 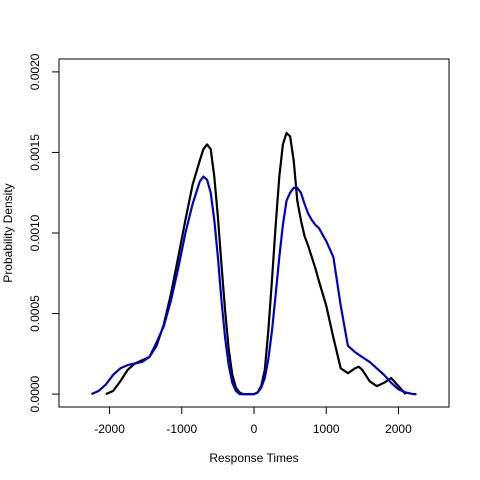 What do you see at coordinates (35, 313) in the screenshot?
I see `y-tick-label: 0.0005` at bounding box center [35, 313].